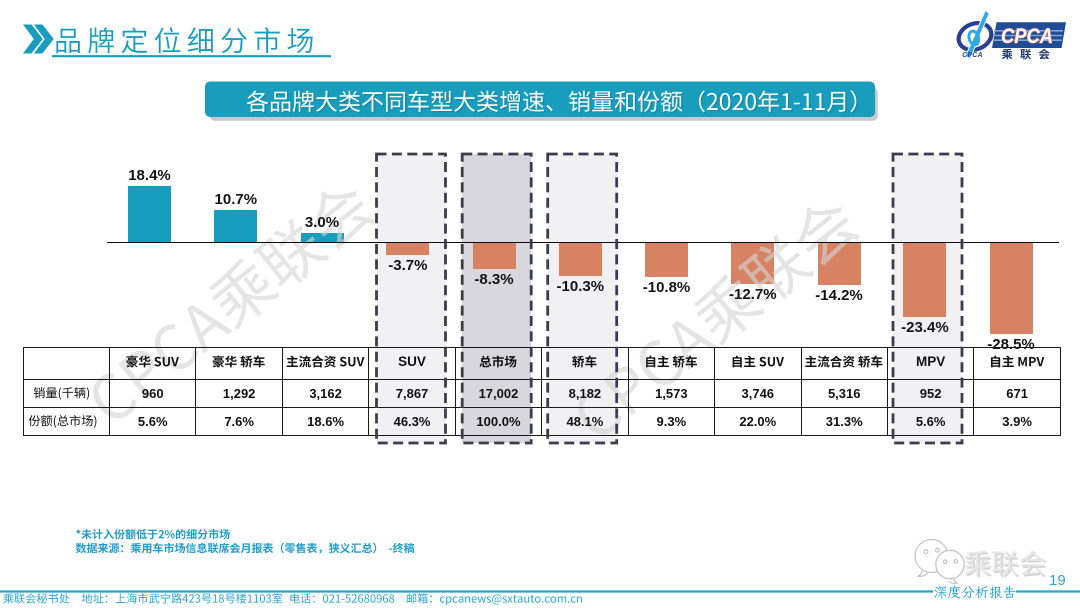 This screenshot has height=608, width=1080. Describe the element at coordinates (1027, 36) in the screenshot. I see `svg-text: CPCA` at that location.